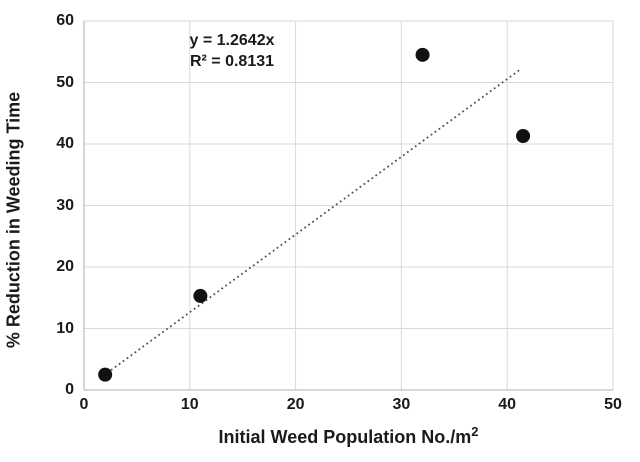 Image resolution: width=640 pixels, height=462 pixels. I want to click on y-tick-label: 50, so click(65, 82).